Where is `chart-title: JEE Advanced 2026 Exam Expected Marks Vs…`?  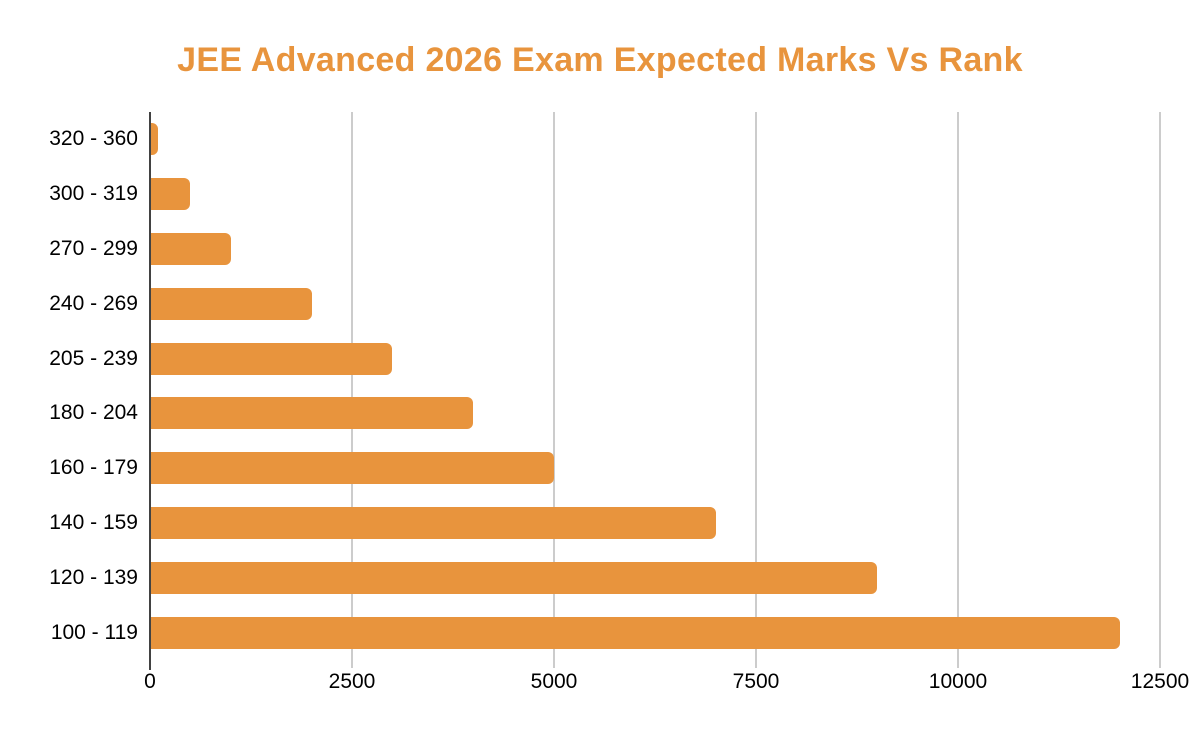 chart-title: JEE Advanced 2026 Exam Expected Marks Vs… is located at coordinates (600, 60).